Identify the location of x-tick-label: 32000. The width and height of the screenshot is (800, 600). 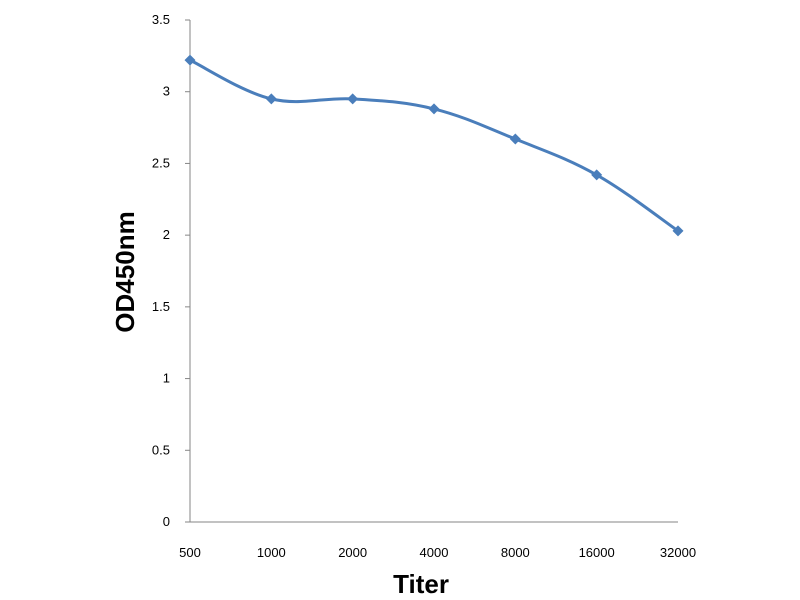
(678, 552).